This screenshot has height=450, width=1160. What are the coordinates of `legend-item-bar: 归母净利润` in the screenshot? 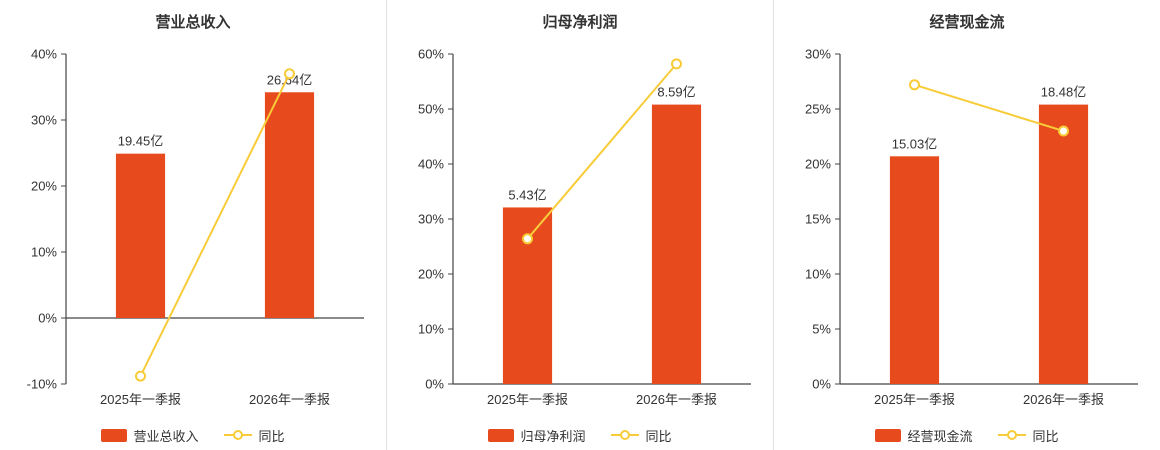 It's located at (537, 435).